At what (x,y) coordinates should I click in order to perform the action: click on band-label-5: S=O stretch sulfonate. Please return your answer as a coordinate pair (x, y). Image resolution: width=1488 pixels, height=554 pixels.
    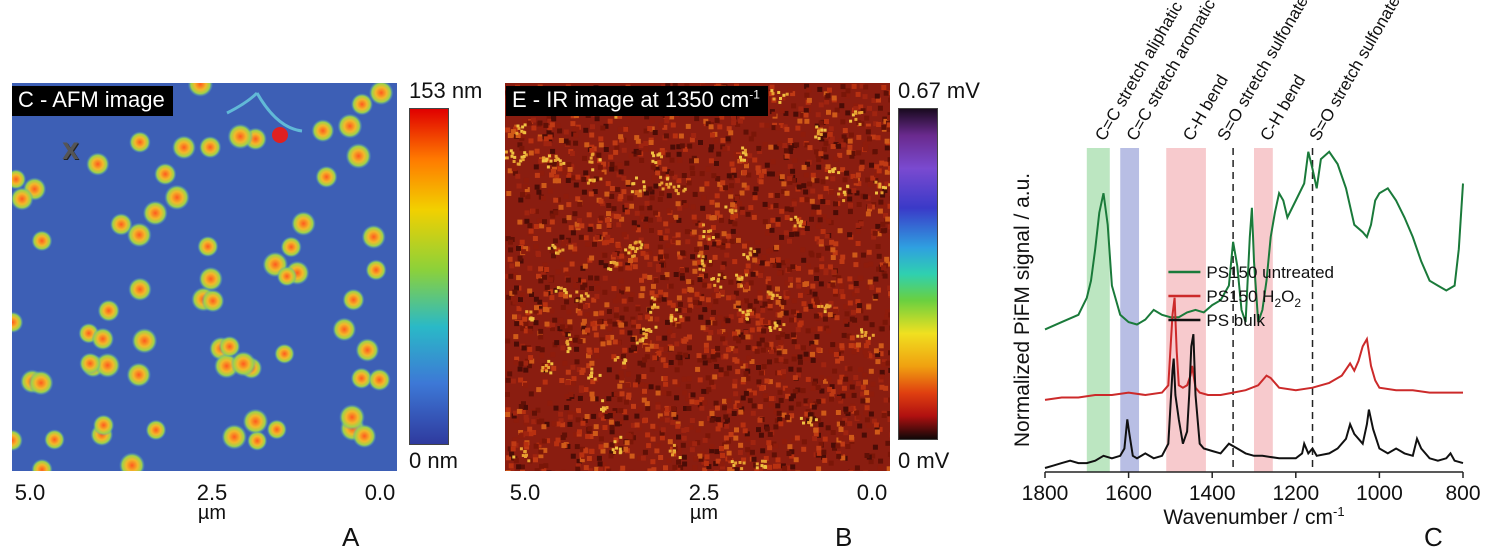
    Looking at the image, I should click on (1355, 72).